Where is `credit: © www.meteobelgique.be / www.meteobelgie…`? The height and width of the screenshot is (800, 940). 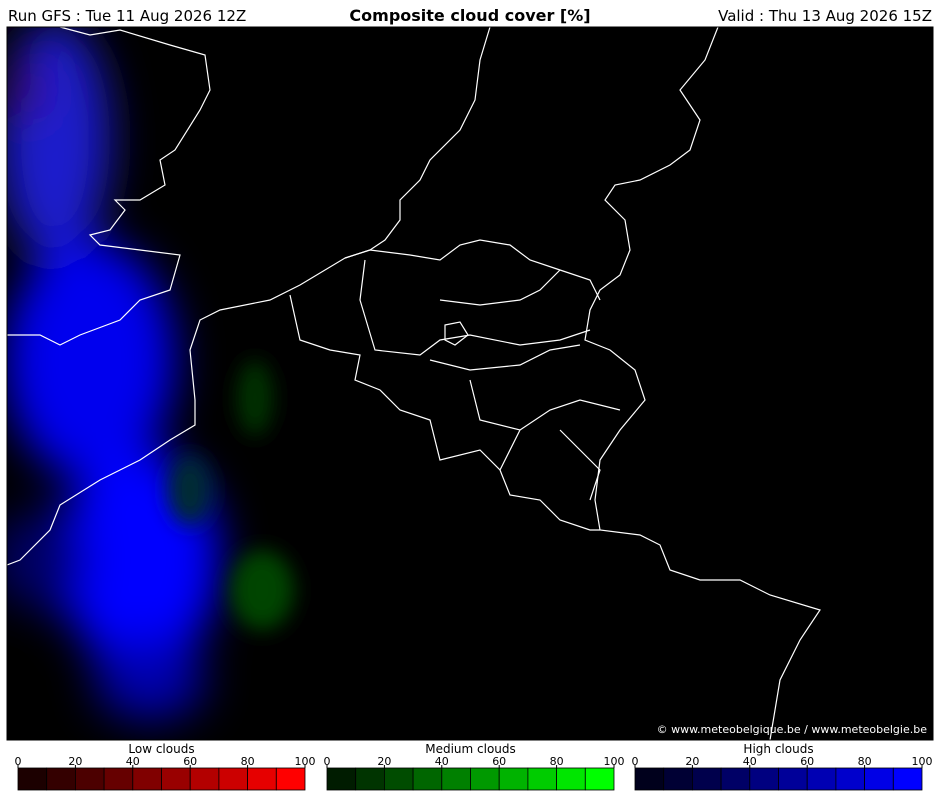
credit: © www.meteobelgique.be / www.meteobelgie… is located at coordinates (792, 729).